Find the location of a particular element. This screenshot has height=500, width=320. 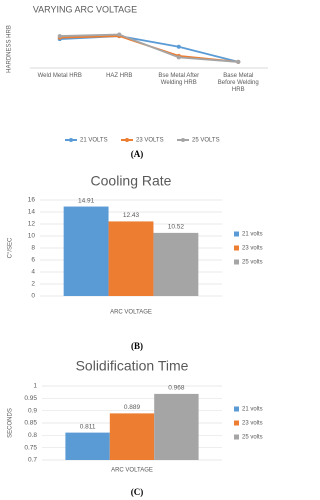

y-tick-label: 1 is located at coordinates (35, 386).